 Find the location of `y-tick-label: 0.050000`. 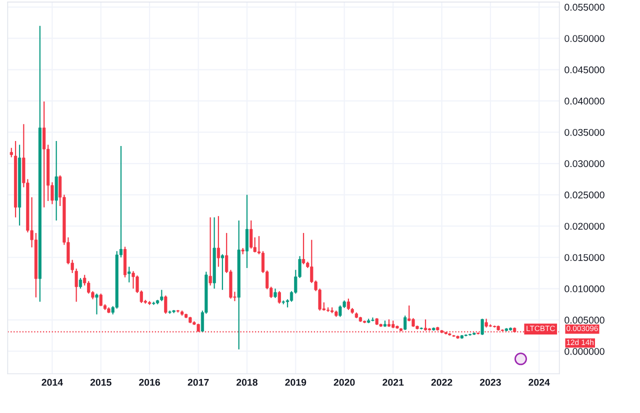

y-tick-label: 0.050000 is located at coordinates (584, 38).